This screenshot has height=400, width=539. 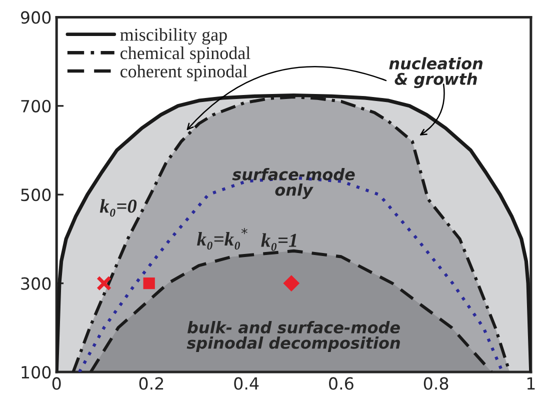 What do you see at coordinates (531, 383) in the screenshot?
I see `x-tick-label: 1` at bounding box center [531, 383].